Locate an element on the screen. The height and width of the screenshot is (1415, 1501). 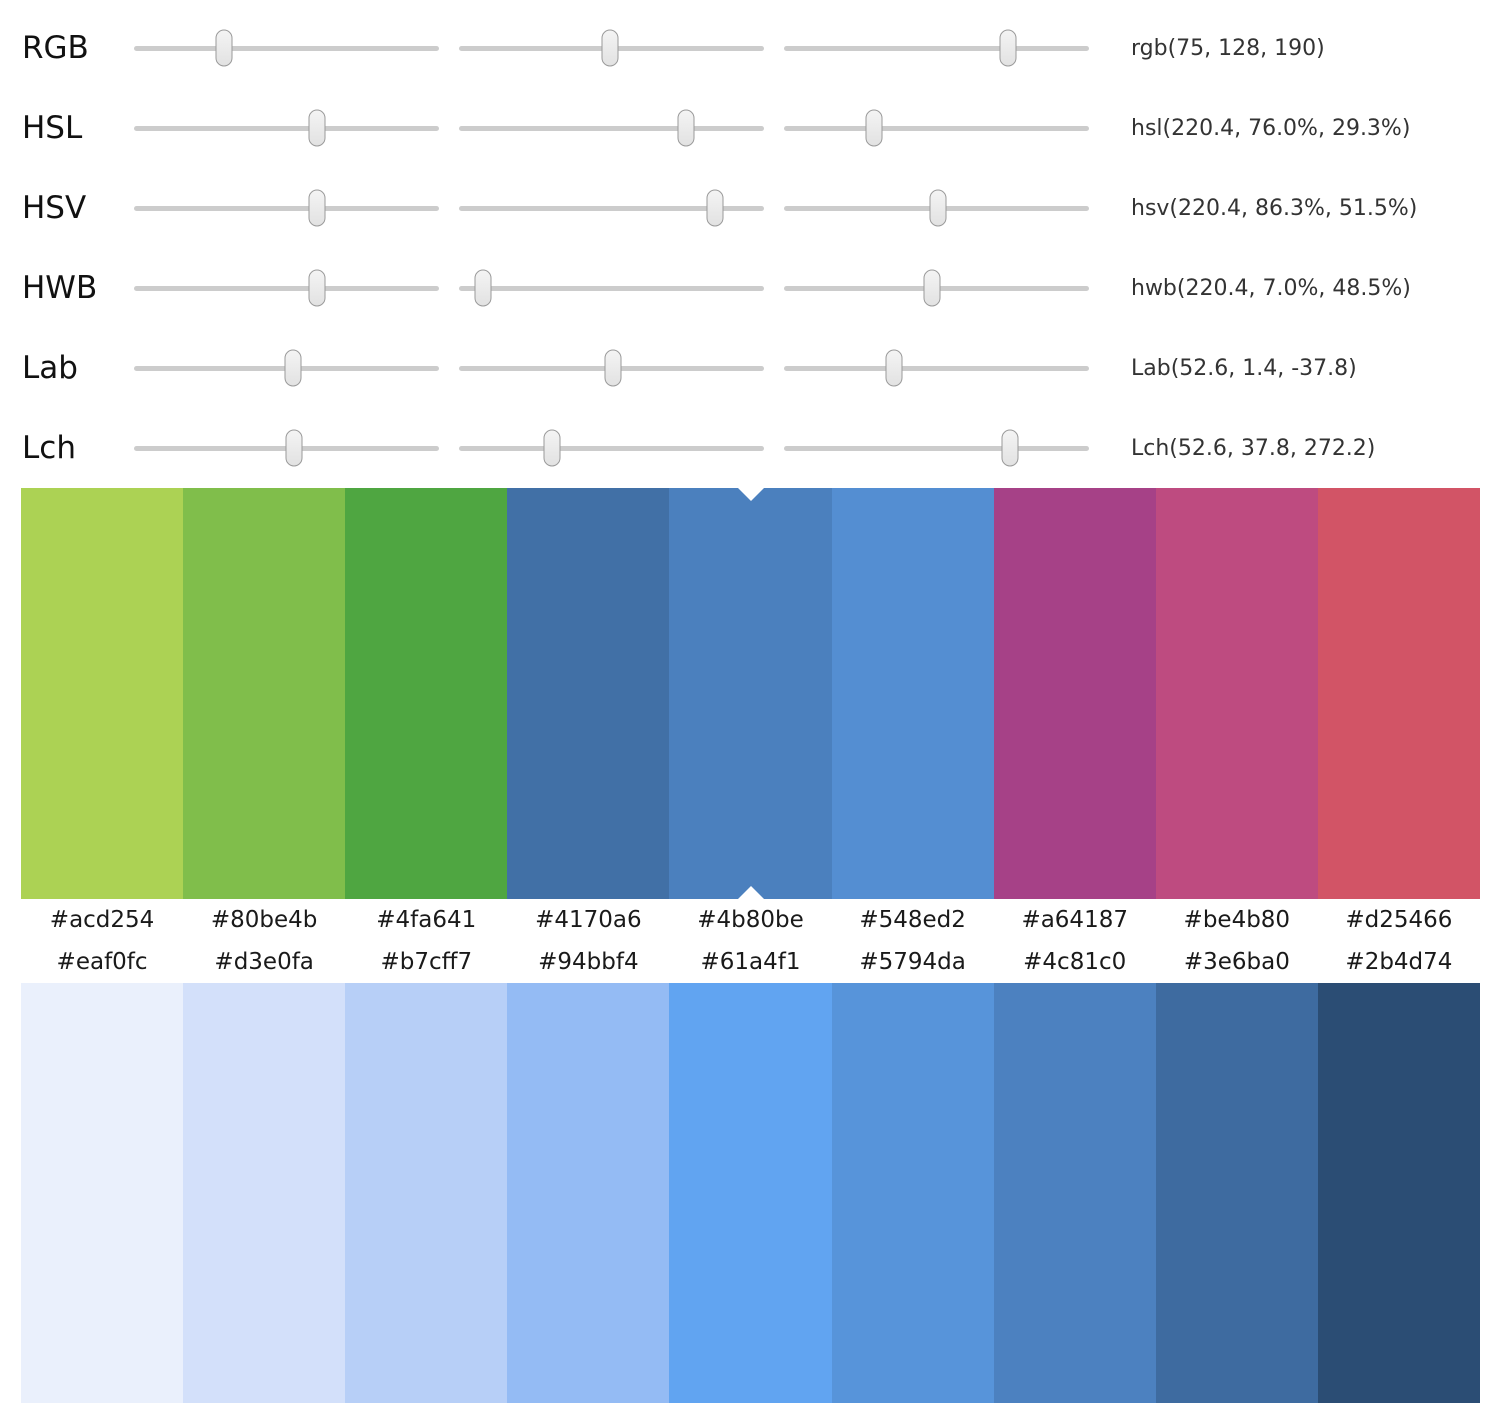
rgb-slider-g is located at coordinates (611, 48).